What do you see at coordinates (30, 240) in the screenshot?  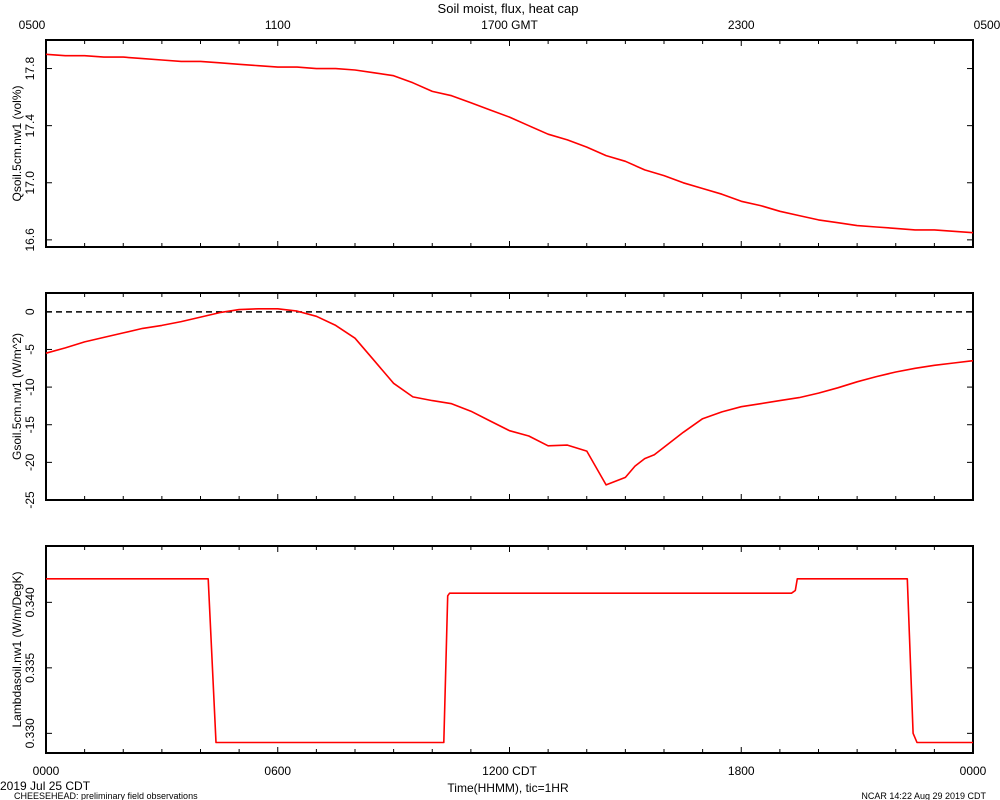 I see `y-tick-label: 16.6` at bounding box center [30, 240].